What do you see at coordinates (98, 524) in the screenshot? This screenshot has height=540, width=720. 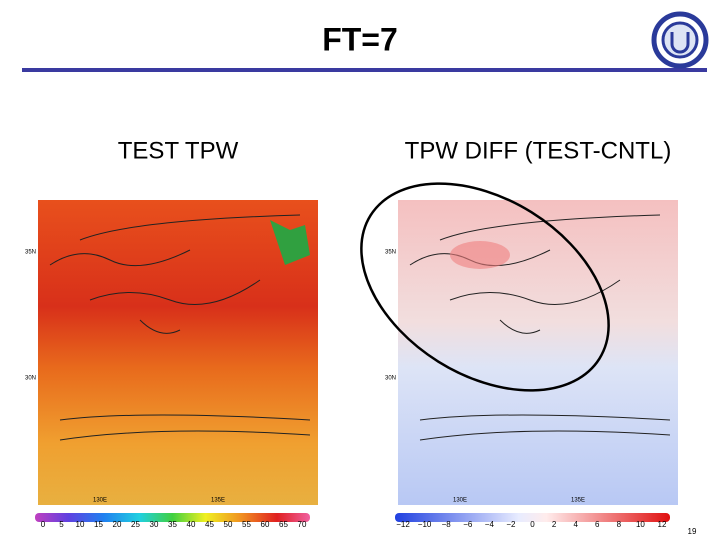 I see `colorbar-tick-label: 15` at bounding box center [98, 524].